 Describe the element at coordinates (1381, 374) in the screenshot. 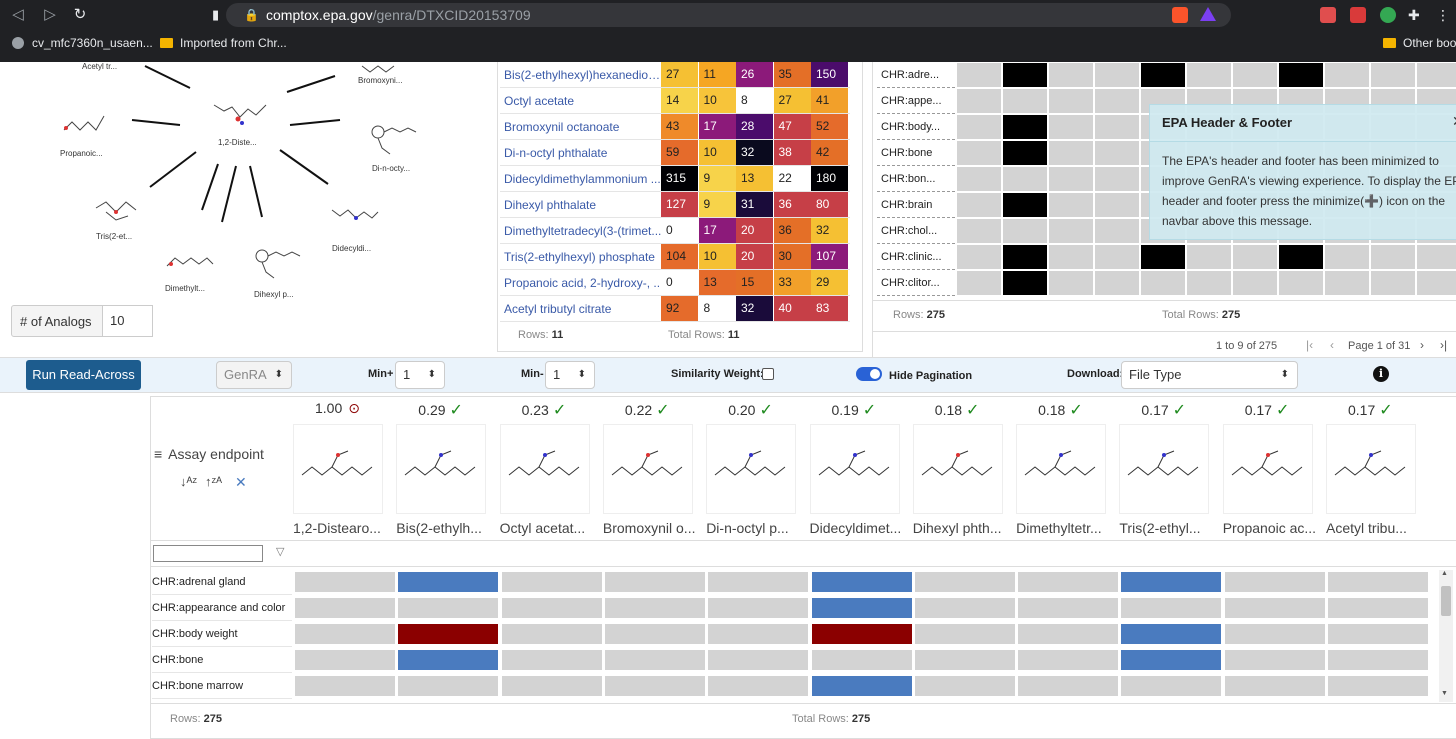

I see `info-icon: i` at that location.